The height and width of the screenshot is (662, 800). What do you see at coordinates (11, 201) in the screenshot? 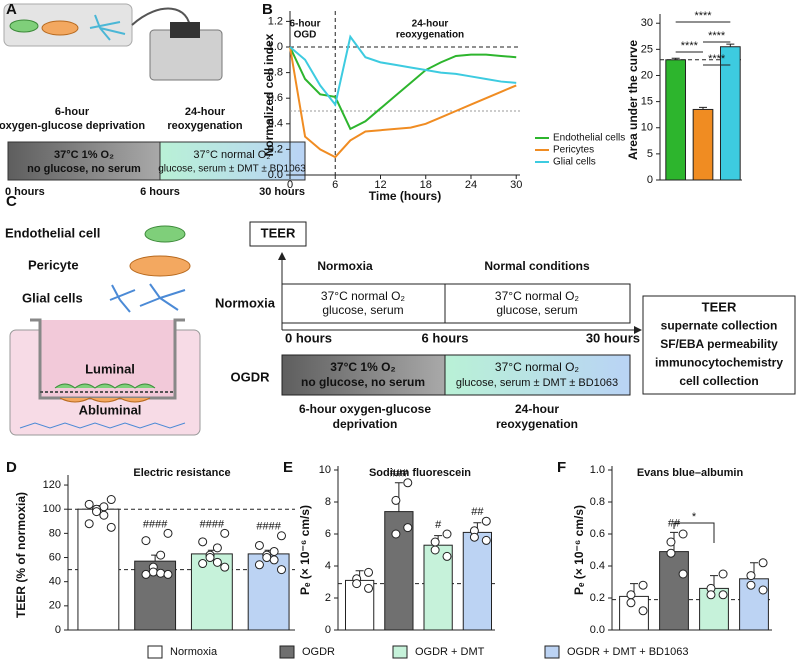
I see `panel-label: C` at bounding box center [11, 201].